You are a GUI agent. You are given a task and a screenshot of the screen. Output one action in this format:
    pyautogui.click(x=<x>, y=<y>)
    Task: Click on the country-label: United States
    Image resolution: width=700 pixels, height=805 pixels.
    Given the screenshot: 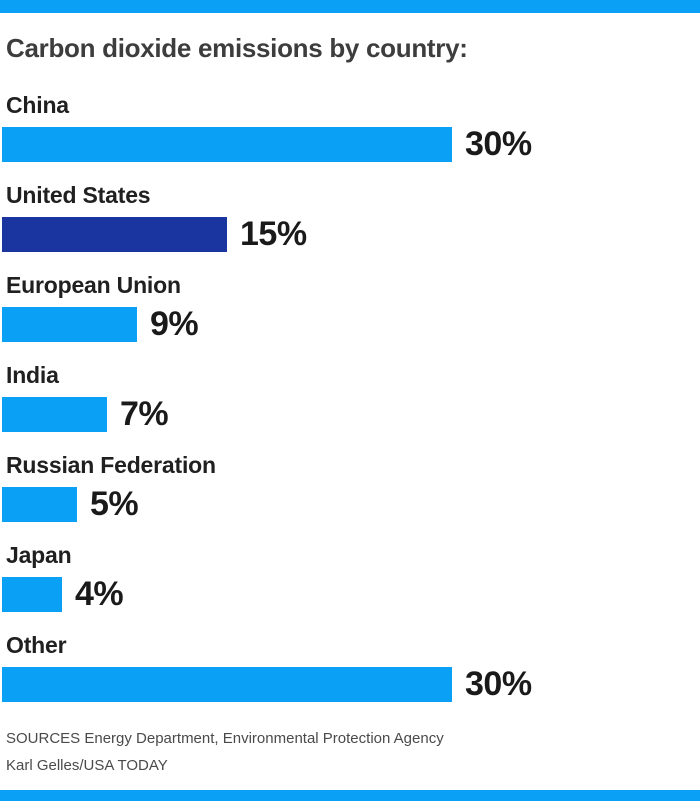 What is the action you would take?
    pyautogui.click(x=78, y=195)
    